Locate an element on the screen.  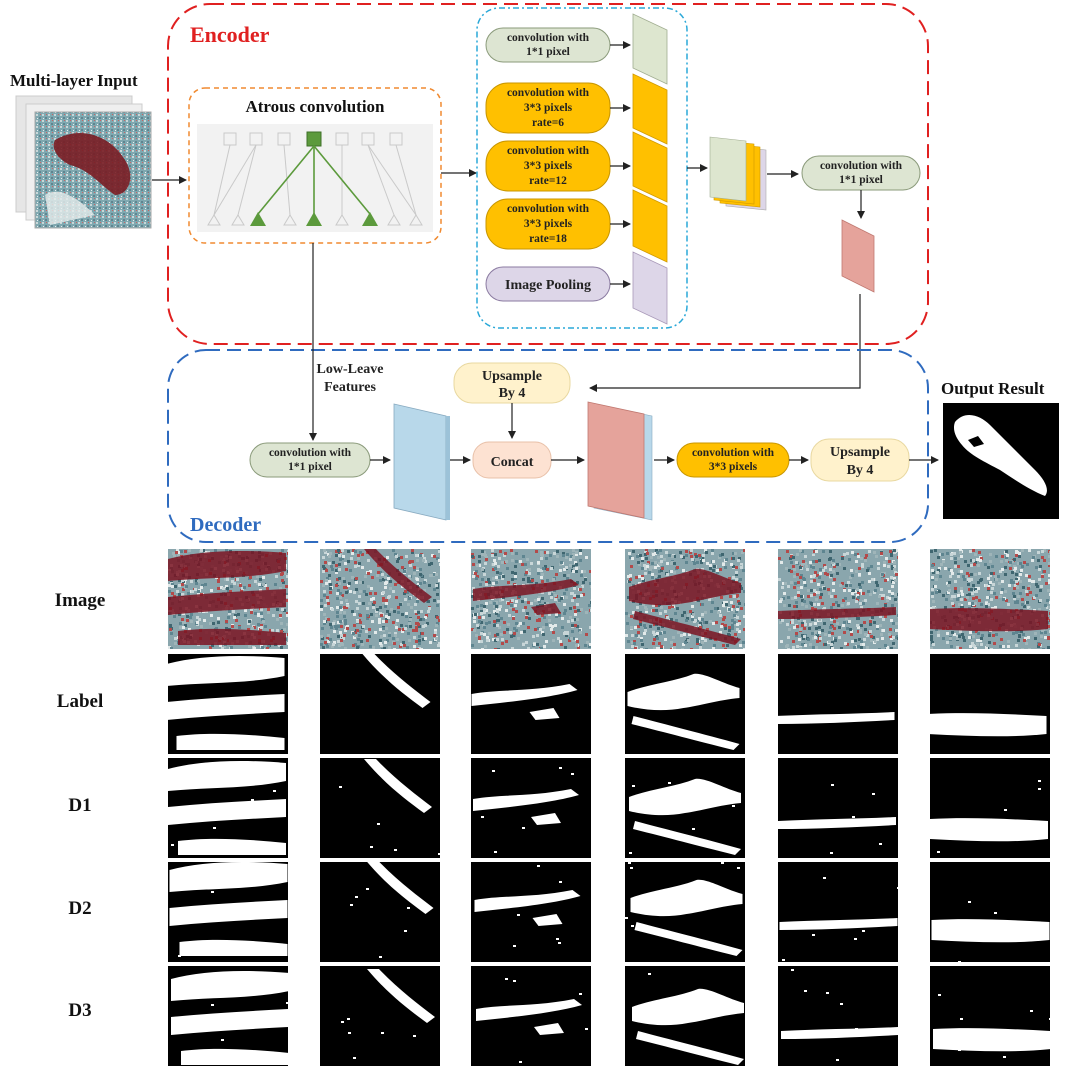
post-aspp-conv-box: convolution with 1*1 pixel is located at coordinates (861, 173).